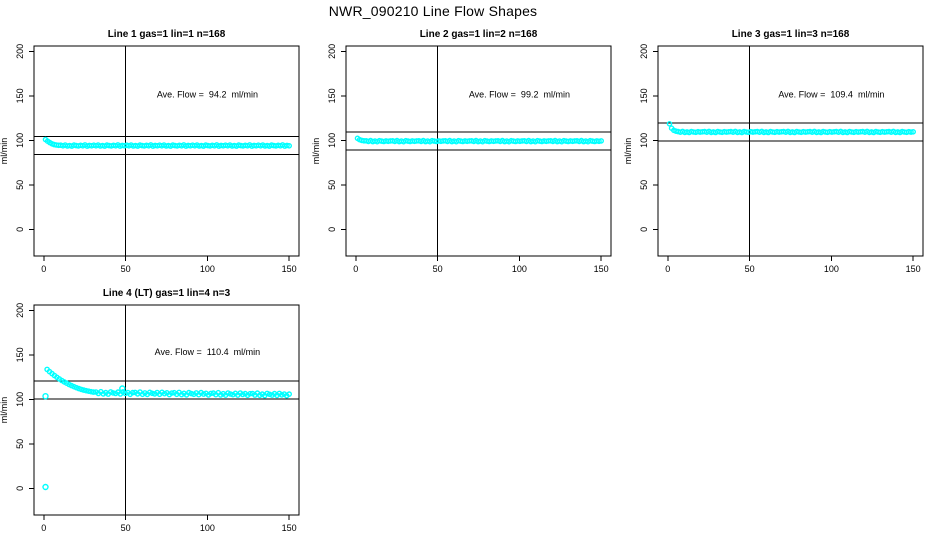  What do you see at coordinates (791, 34) in the screenshot?
I see `panel-title: Line 3 gas=1 lin=3 n=168` at bounding box center [791, 34].